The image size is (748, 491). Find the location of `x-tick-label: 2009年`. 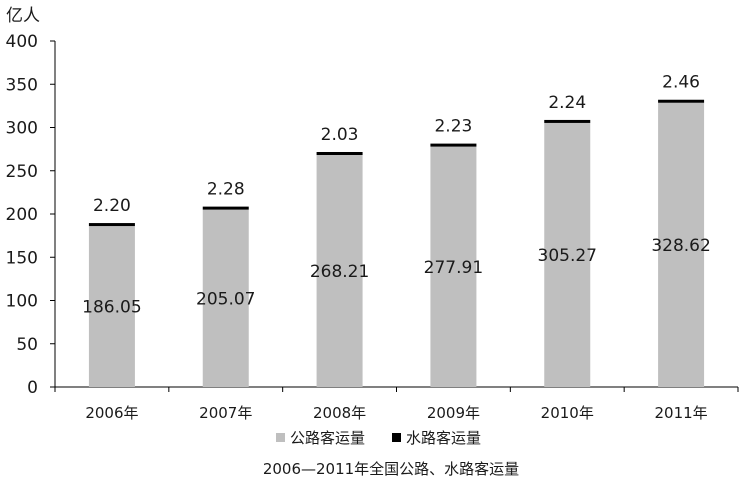

x-tick-label: 2009年 is located at coordinates (453, 413).